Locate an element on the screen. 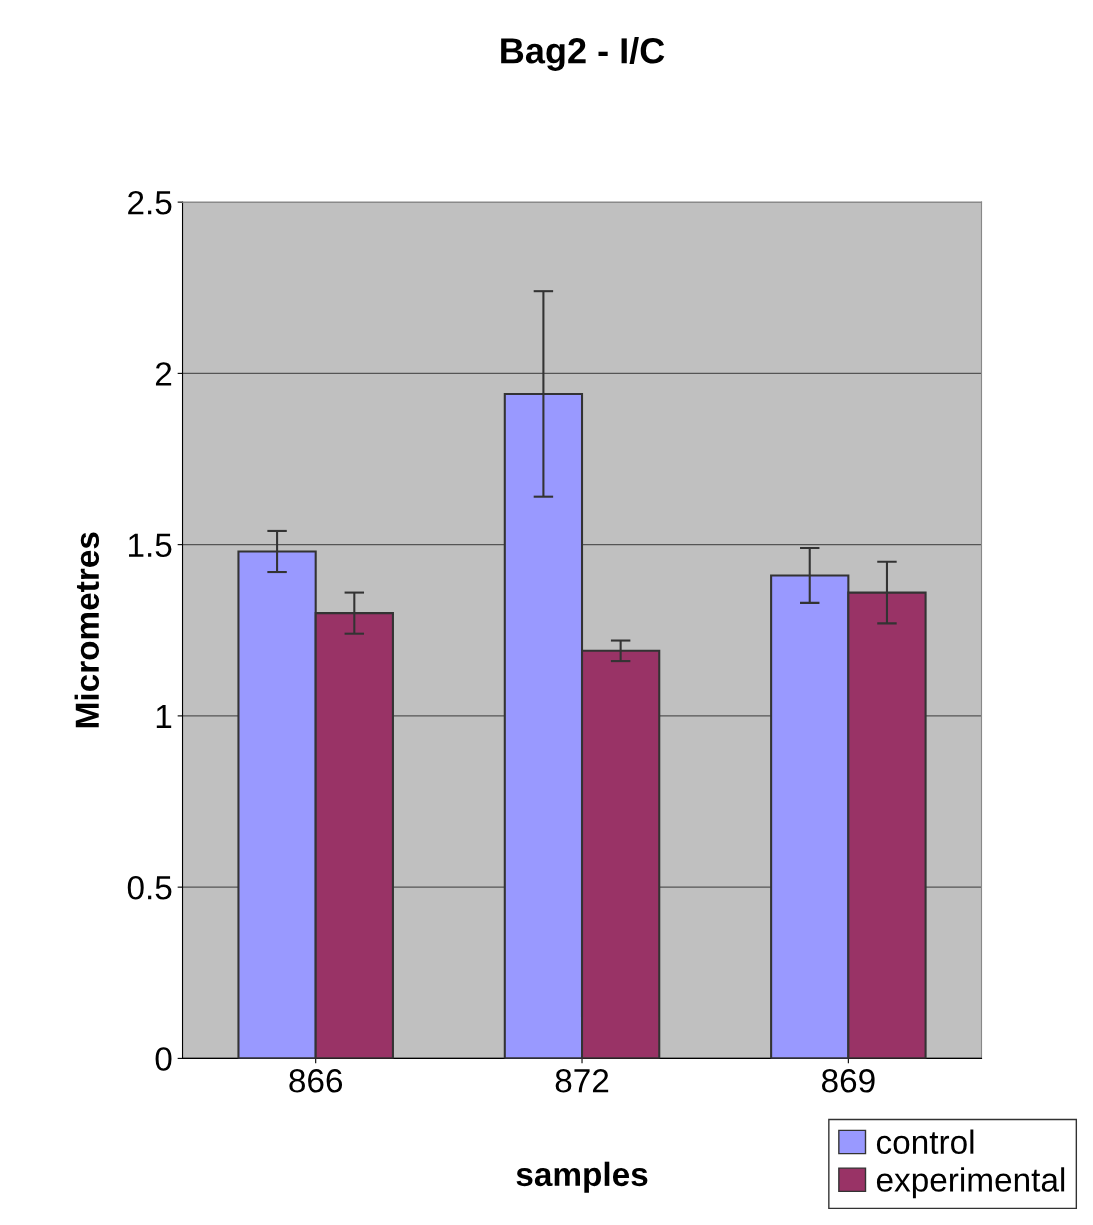 Image resolution: width=1093 pixels, height=1225 pixels. x-axis-title: samples is located at coordinates (582, 1177).